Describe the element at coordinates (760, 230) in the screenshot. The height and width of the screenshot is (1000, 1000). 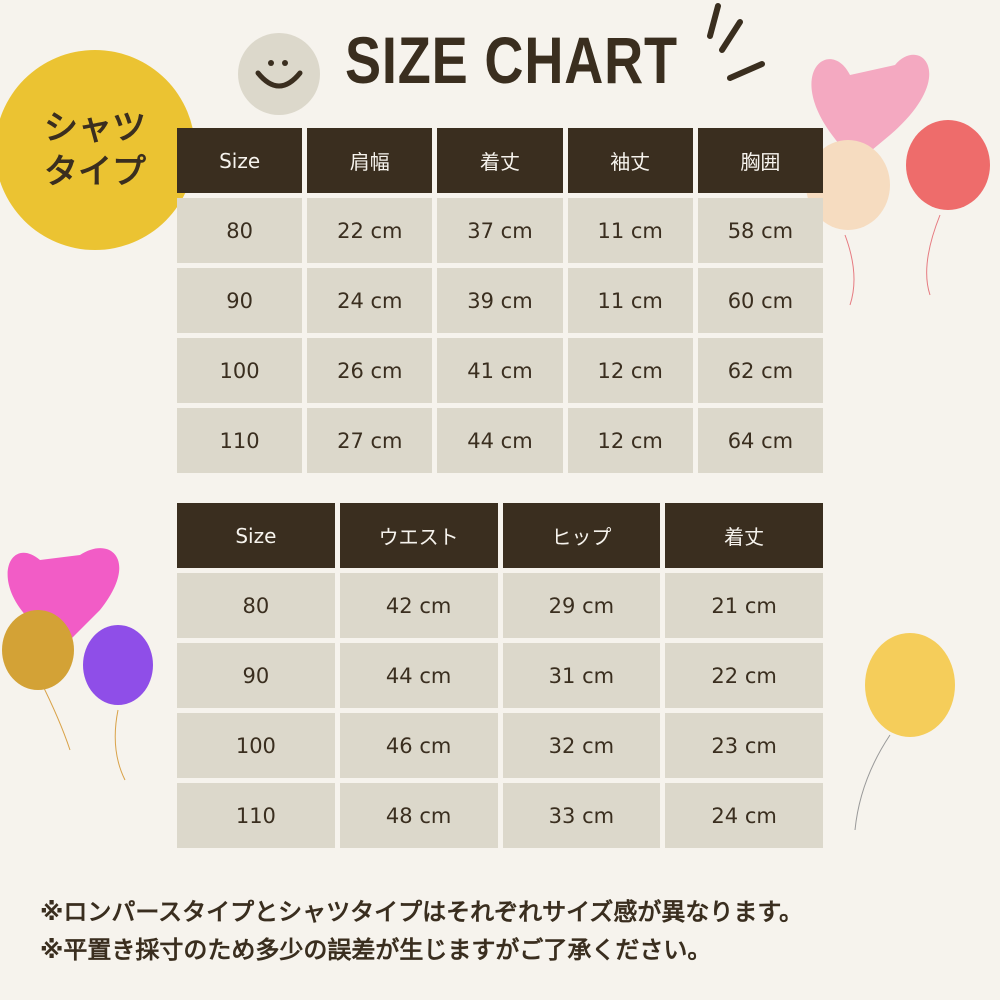
I see `table-cell: 58 cm` at that location.